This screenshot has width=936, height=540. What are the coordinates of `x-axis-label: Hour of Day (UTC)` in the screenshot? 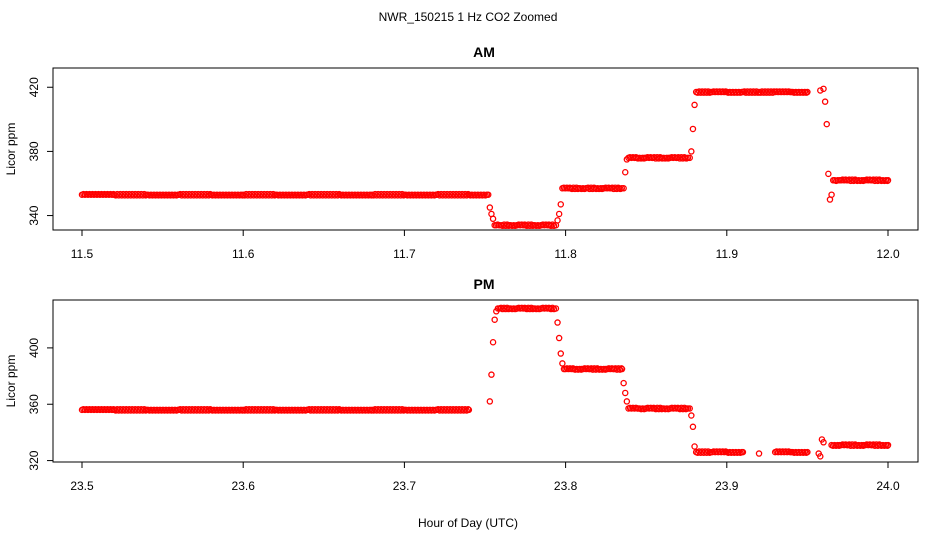 It's located at (468, 523).